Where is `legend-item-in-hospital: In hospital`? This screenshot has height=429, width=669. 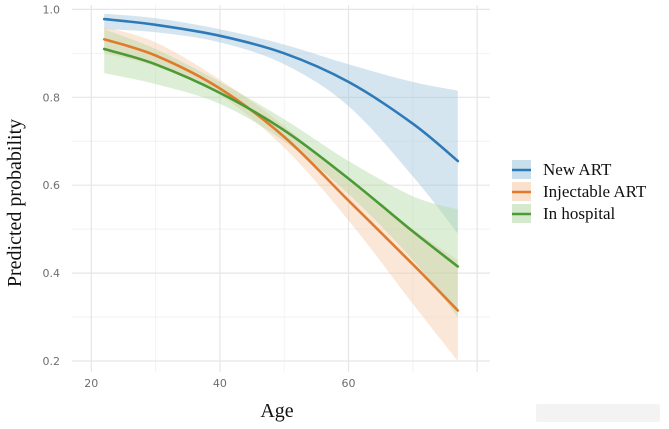
legend-item-in-hospital: In hospital is located at coordinates (564, 213).